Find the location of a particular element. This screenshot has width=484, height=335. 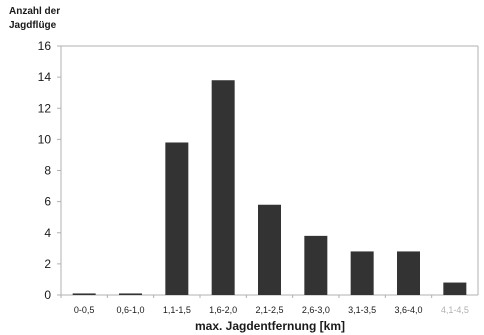

x-tick-label: 0-0,5 is located at coordinates (84, 310).